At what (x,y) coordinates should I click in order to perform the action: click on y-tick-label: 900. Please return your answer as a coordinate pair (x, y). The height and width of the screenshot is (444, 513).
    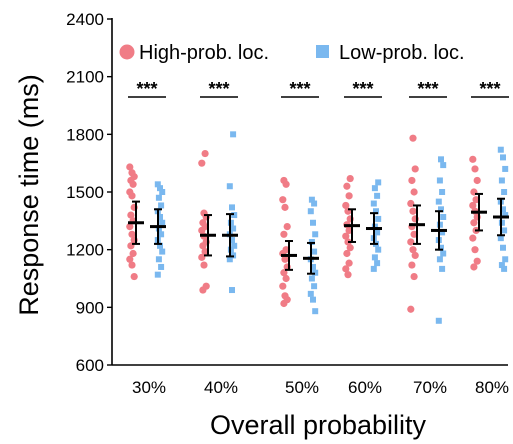
    Looking at the image, I should click on (90, 307).